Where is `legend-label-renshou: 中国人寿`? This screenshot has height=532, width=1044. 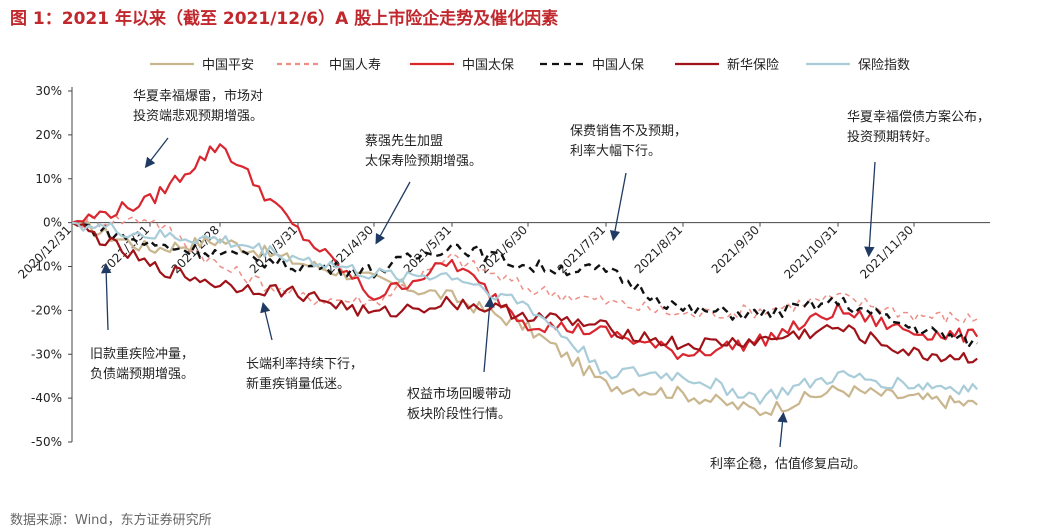
legend-label-renshou: 中国人寿 is located at coordinates (355, 65).